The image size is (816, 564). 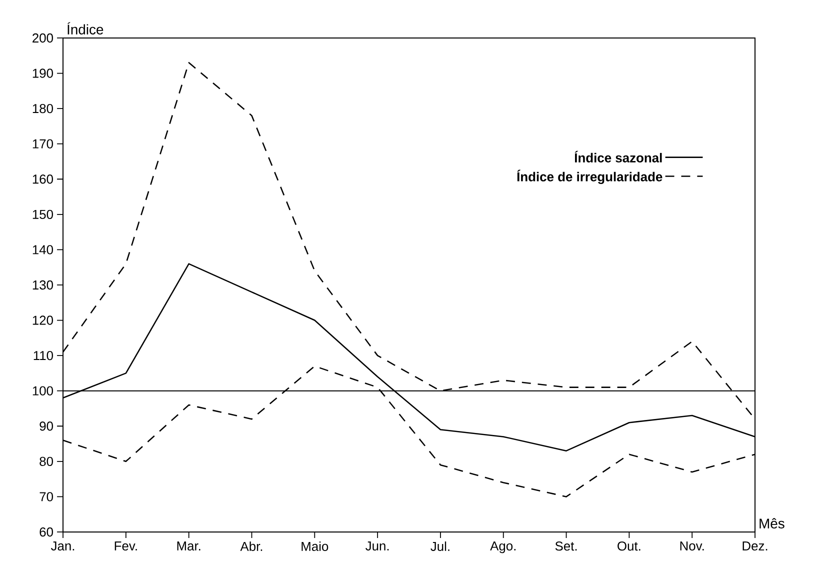 What do you see at coordinates (315, 546) in the screenshot?
I see `x-tick-label: Maio` at bounding box center [315, 546].